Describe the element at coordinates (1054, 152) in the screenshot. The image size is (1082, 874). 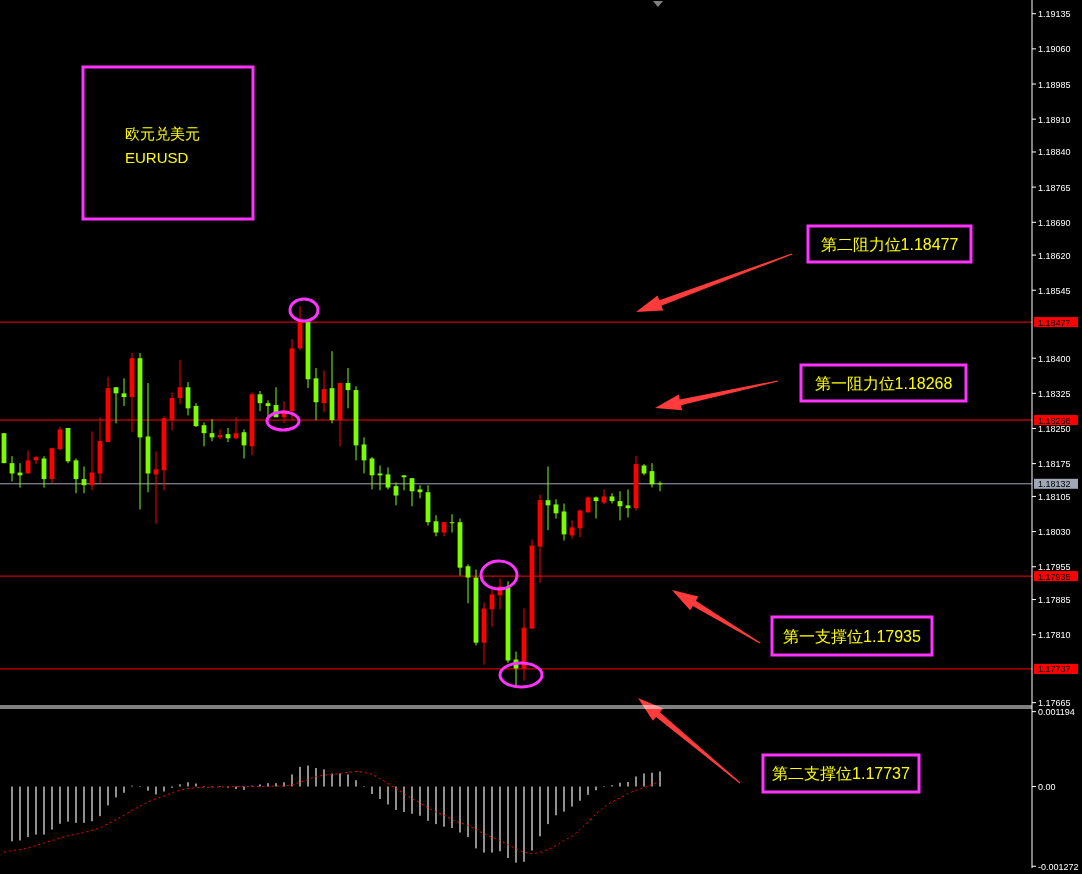
I see `y-tick-label: 1.18840` at that location.